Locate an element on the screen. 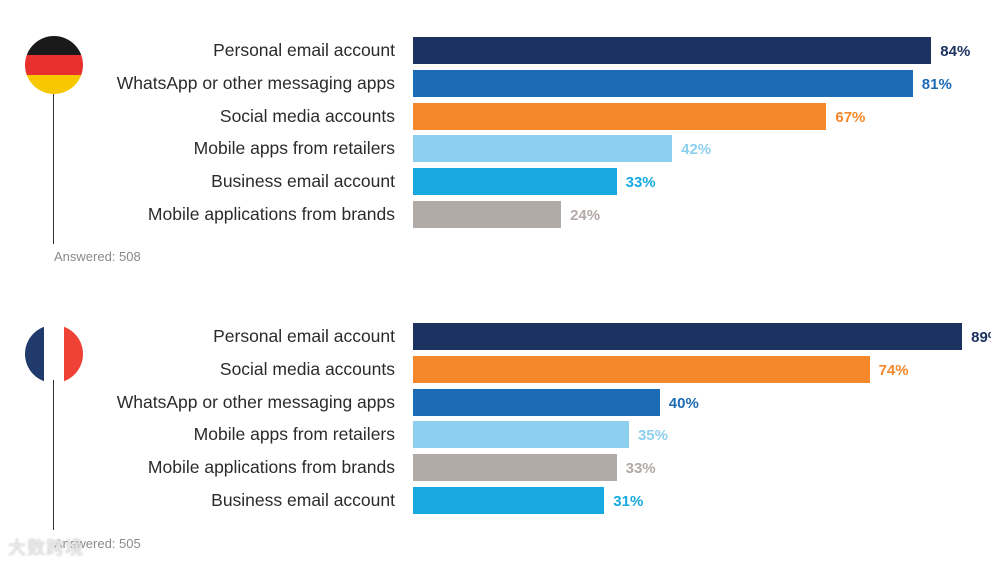 This screenshot has width=991, height=568. bar-row: Personal email account 89% is located at coordinates (495, 336).